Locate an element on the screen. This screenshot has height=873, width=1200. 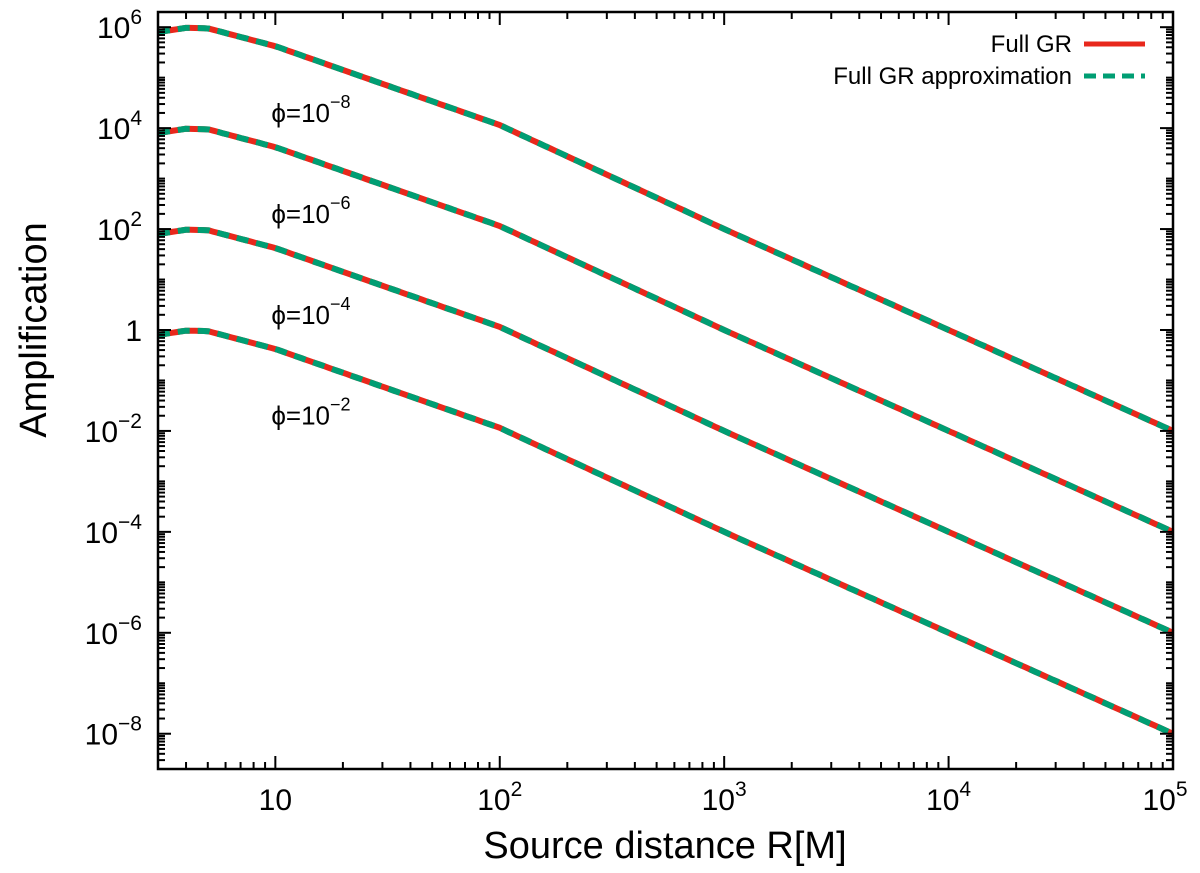
x-axis-title: Source distance R[M] is located at coordinates (664, 846).